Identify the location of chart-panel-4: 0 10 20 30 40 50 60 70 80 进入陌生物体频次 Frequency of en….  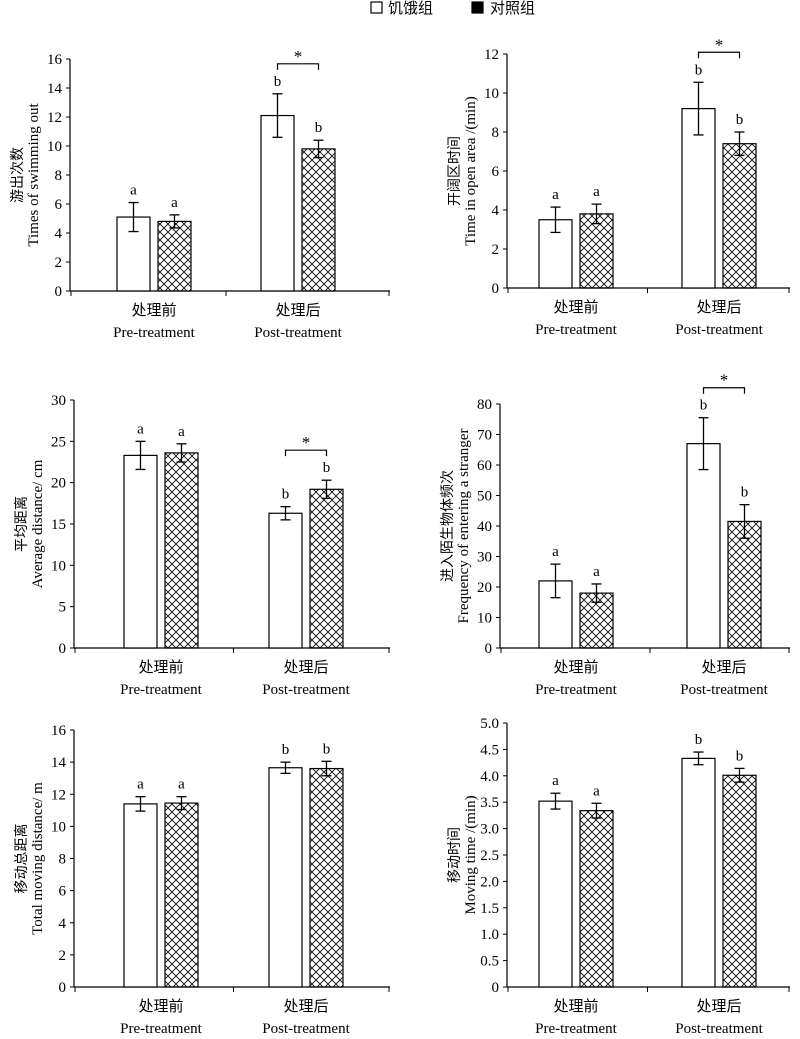
(615, 534).